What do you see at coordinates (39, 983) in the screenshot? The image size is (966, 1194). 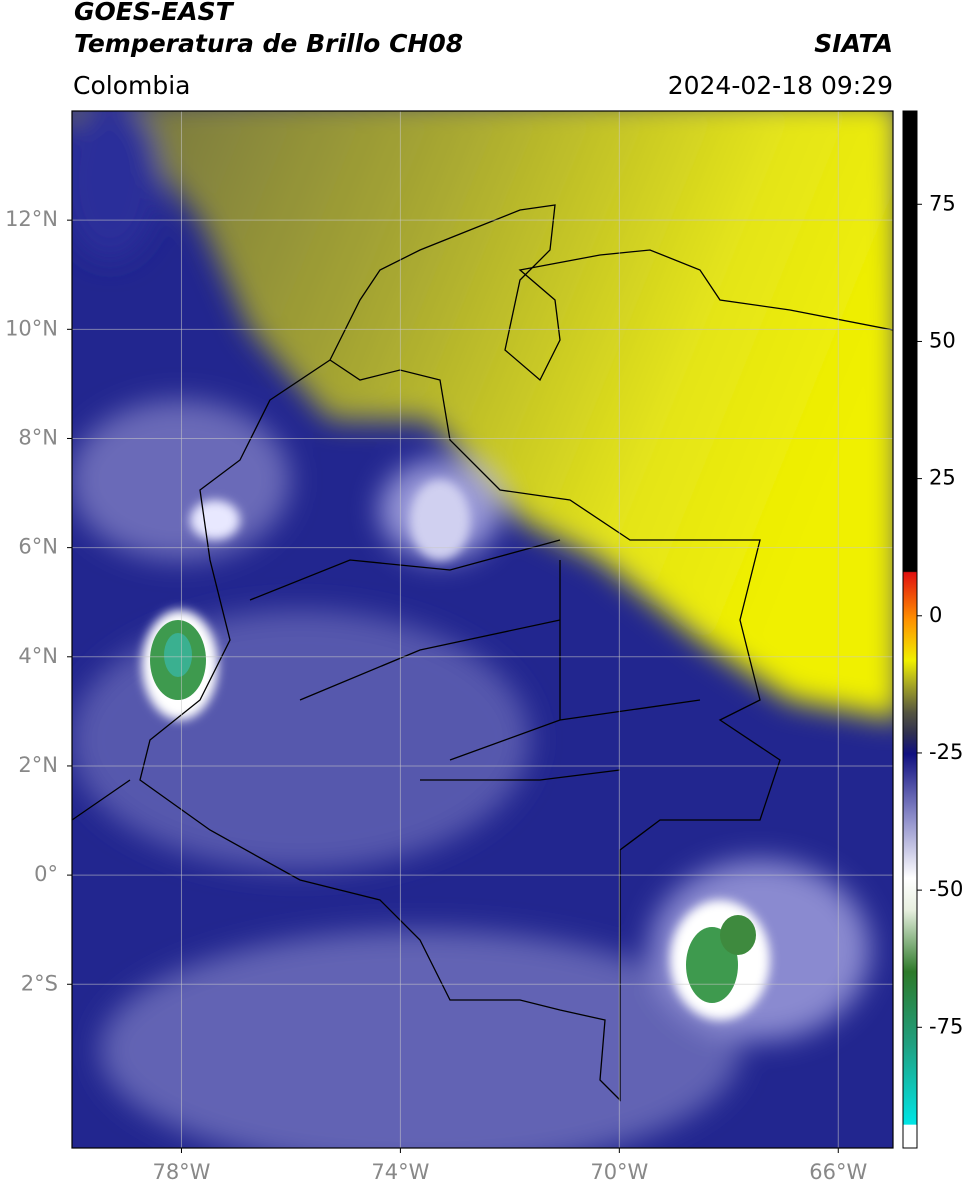 I see `y-tick-label: 2°S` at bounding box center [39, 983].